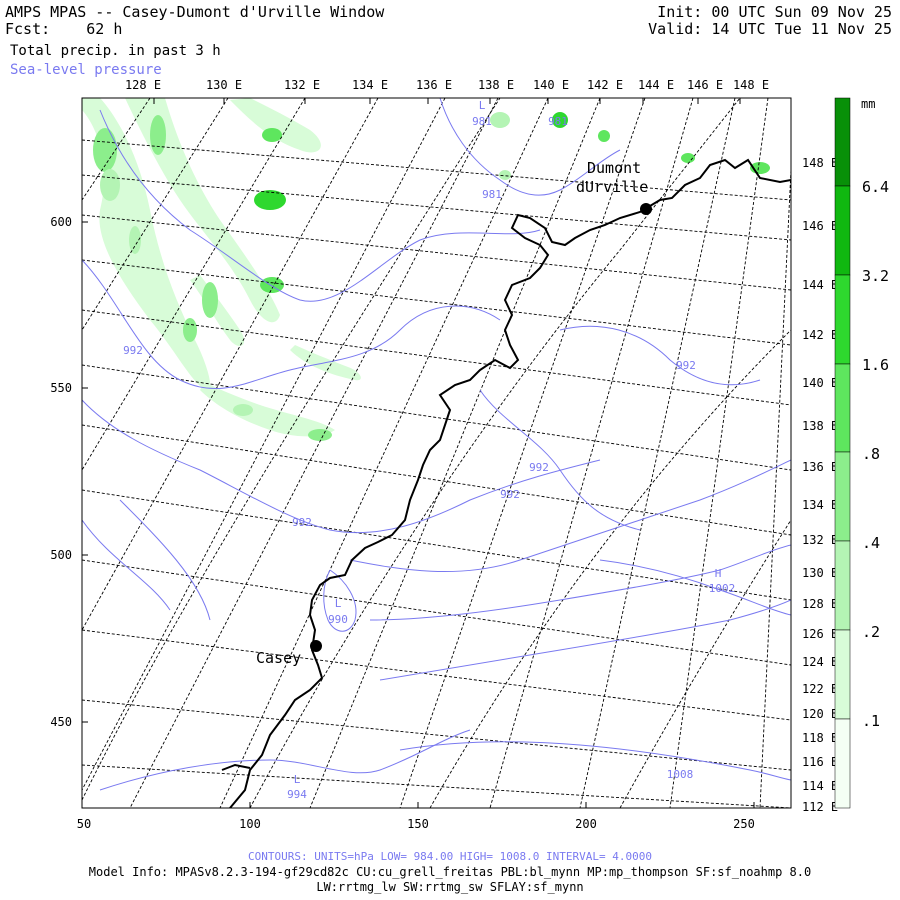 This screenshot has width=900, height=900. What do you see at coordinates (820, 807) in the screenshot?
I see `right-lon-label: 112 E` at bounding box center [820, 807].